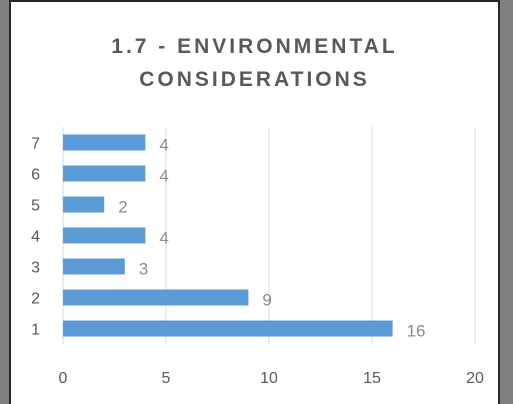  Describe the element at coordinates (35, 206) in the screenshot. I see `y-tick-label: 5` at that location.